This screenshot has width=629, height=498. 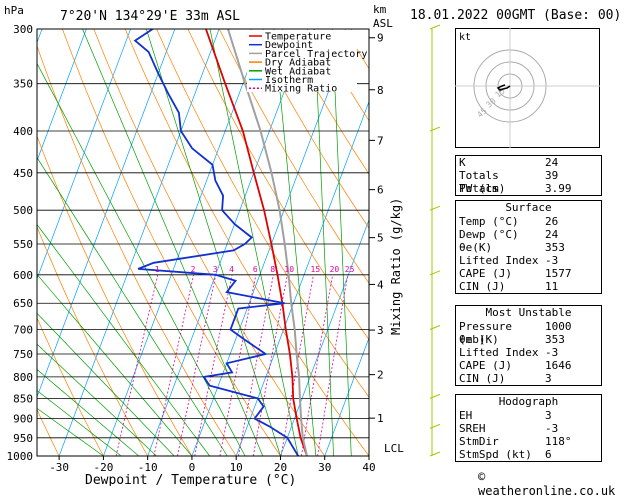 I want to click on pressure-tick-label: 700, so click(x=23, y=330).